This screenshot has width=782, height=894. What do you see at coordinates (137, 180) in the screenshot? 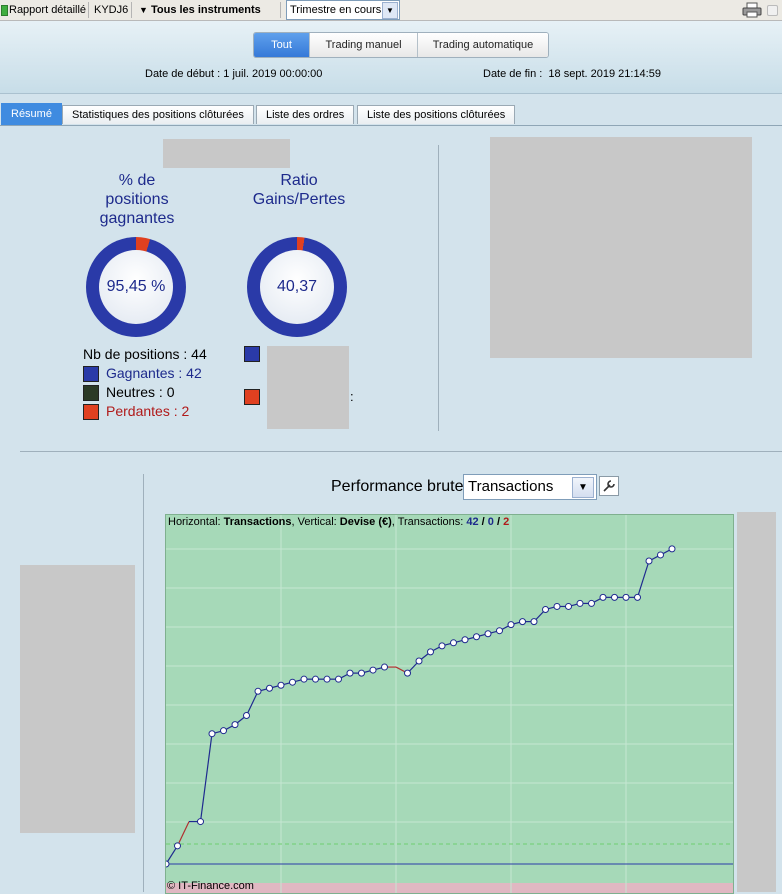
I see `win-rate-title-line: % de` at bounding box center [137, 180].